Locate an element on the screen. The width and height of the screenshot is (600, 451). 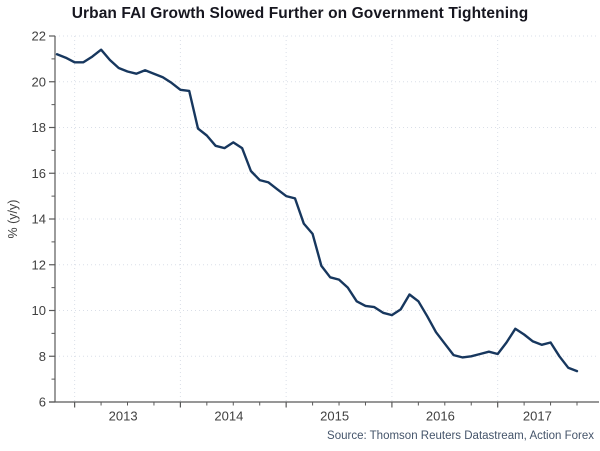
y-axis-title: % (y/y) is located at coordinates (13, 219).